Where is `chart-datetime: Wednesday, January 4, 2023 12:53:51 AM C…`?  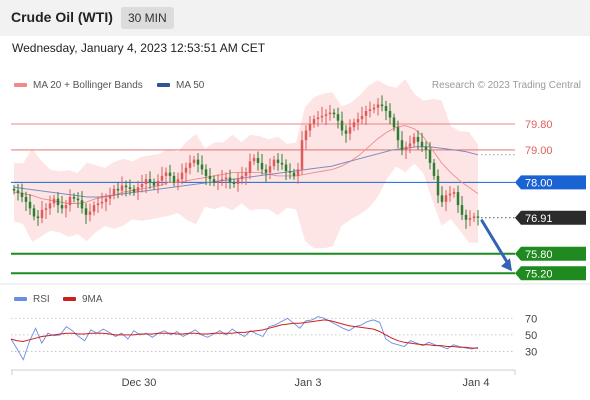
chart-datetime: Wednesday, January 4, 2023 12:53:51 AM C… is located at coordinates (139, 48).